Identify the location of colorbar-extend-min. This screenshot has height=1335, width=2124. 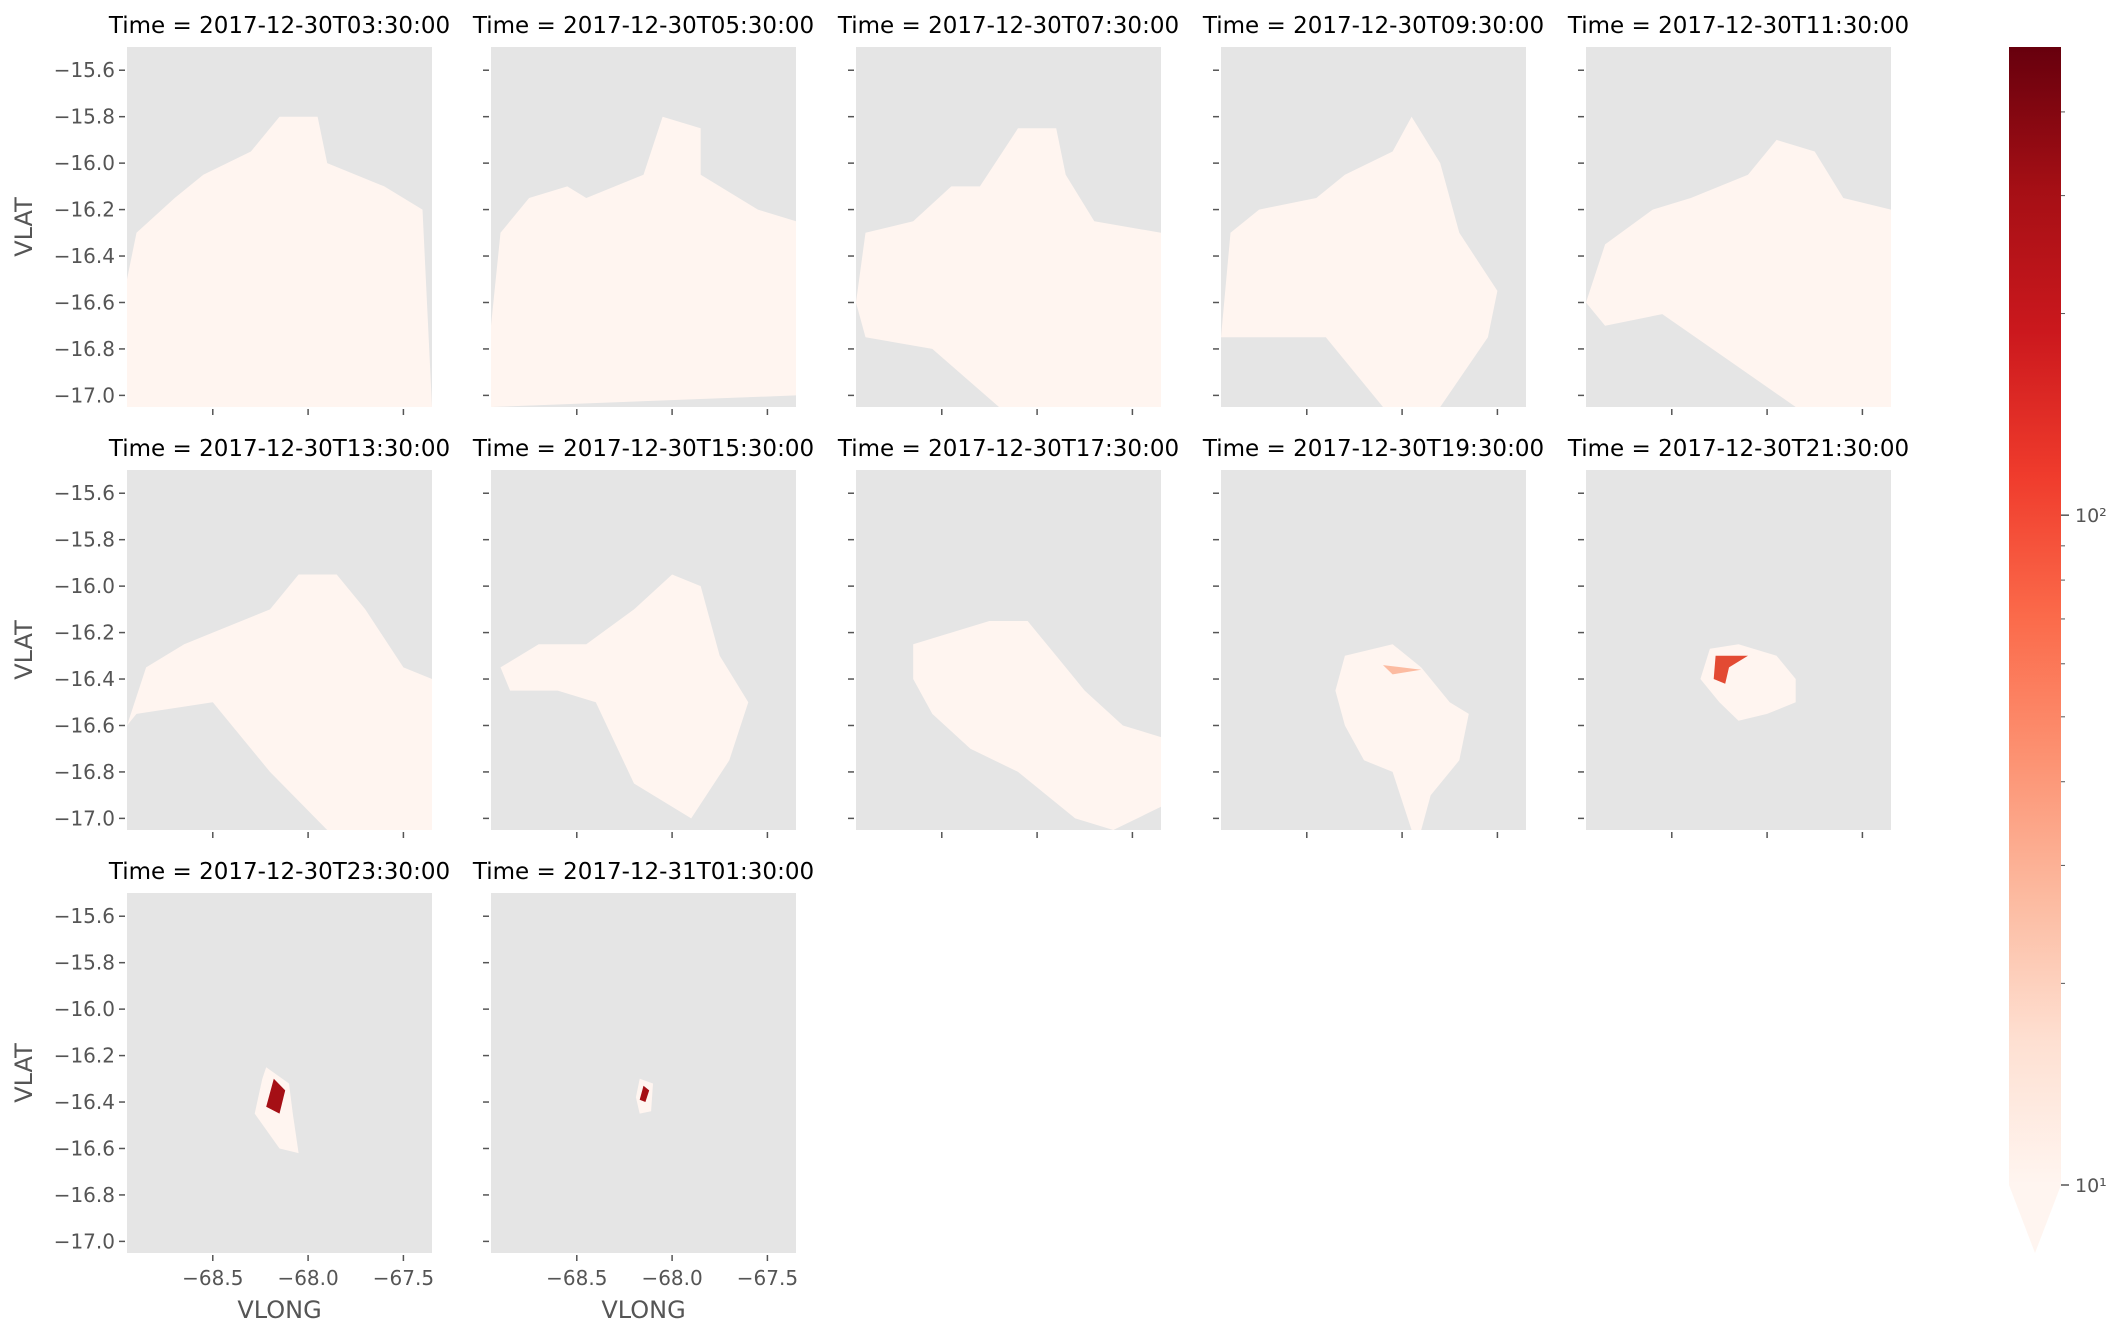
(2035, 1219).